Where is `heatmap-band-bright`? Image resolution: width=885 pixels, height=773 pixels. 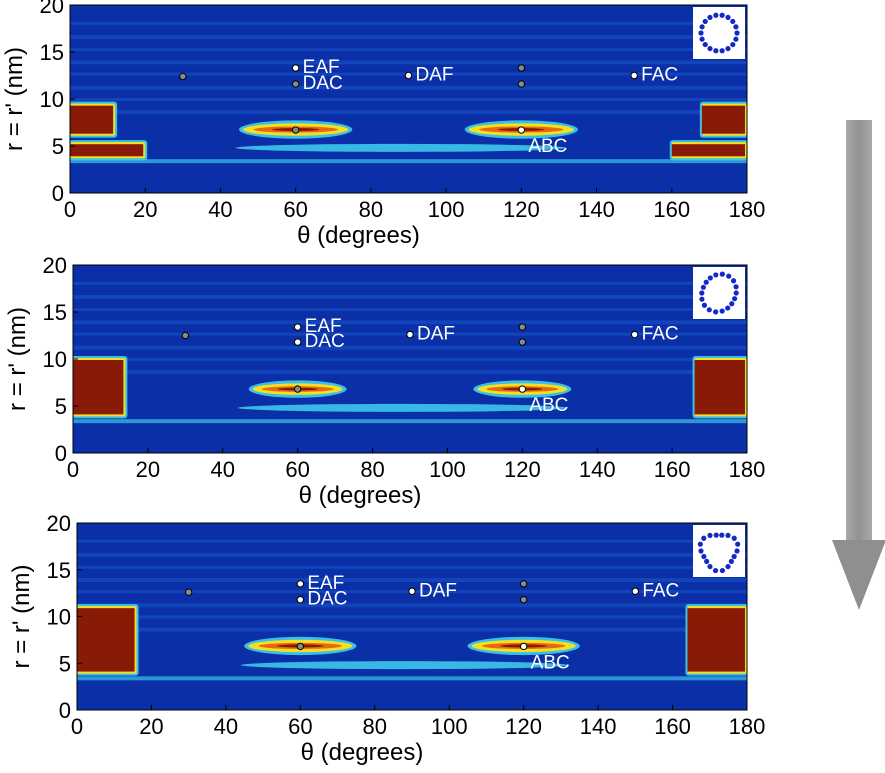 heatmap-band-bright is located at coordinates (412, 678).